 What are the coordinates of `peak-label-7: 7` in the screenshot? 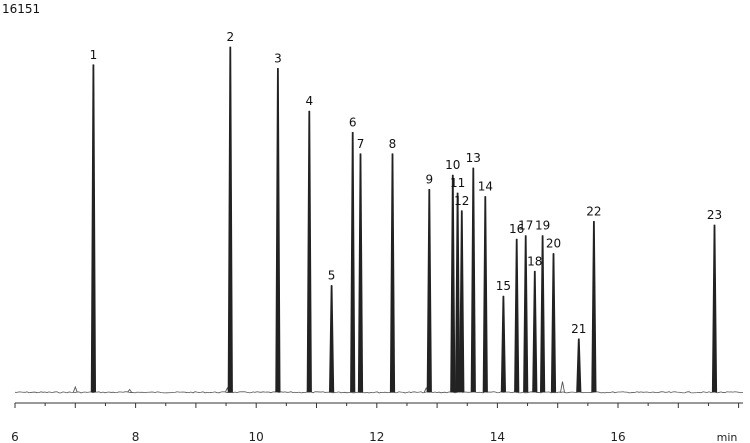 It's located at (361, 144).